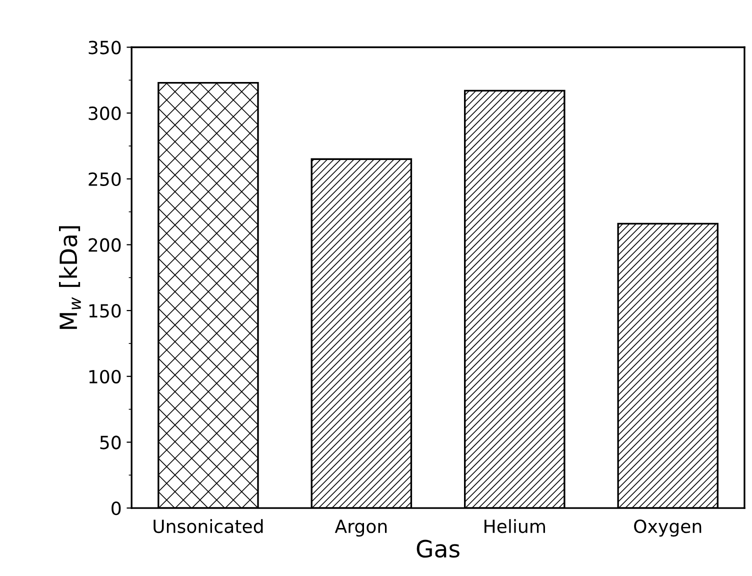 The image size is (752, 576). What do you see at coordinates (208, 526) in the screenshot?
I see `x-tick-label: Unsonicated` at bounding box center [208, 526].